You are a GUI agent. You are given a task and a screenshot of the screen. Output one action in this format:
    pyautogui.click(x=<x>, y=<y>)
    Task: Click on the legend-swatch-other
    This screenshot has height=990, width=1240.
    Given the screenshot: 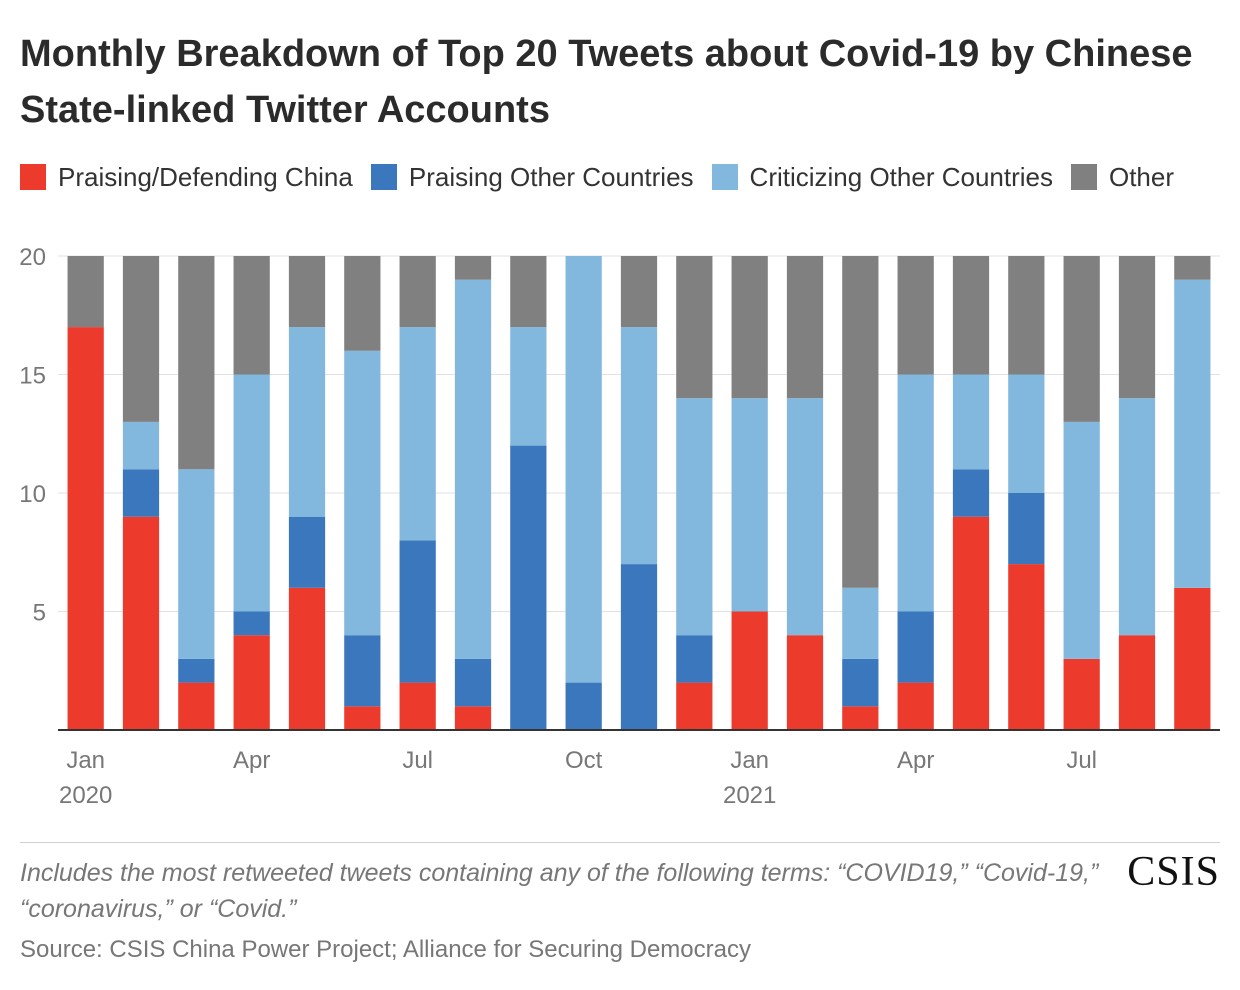 What is the action you would take?
    pyautogui.click(x=1083, y=177)
    